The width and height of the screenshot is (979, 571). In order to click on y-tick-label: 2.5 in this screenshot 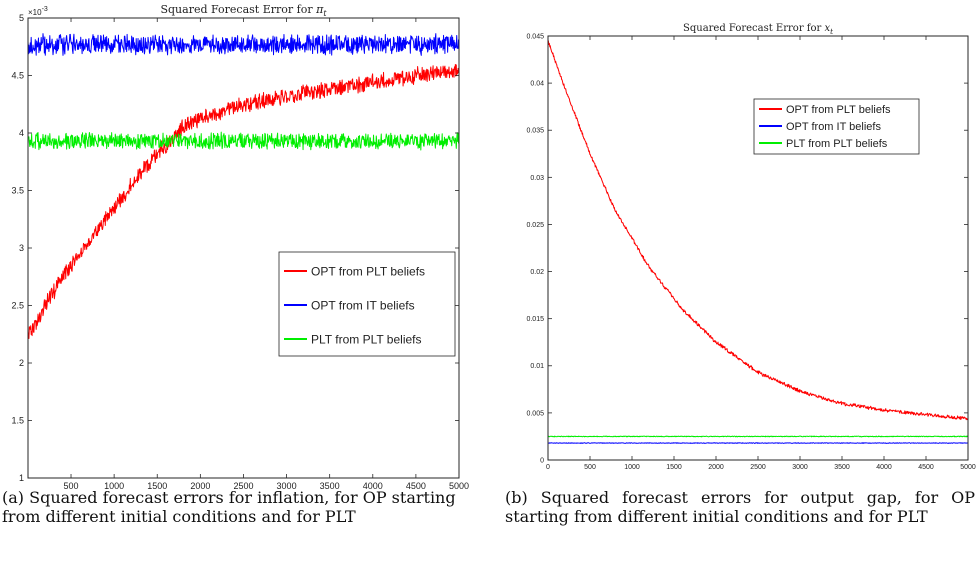, I will do `click(17, 306)`.